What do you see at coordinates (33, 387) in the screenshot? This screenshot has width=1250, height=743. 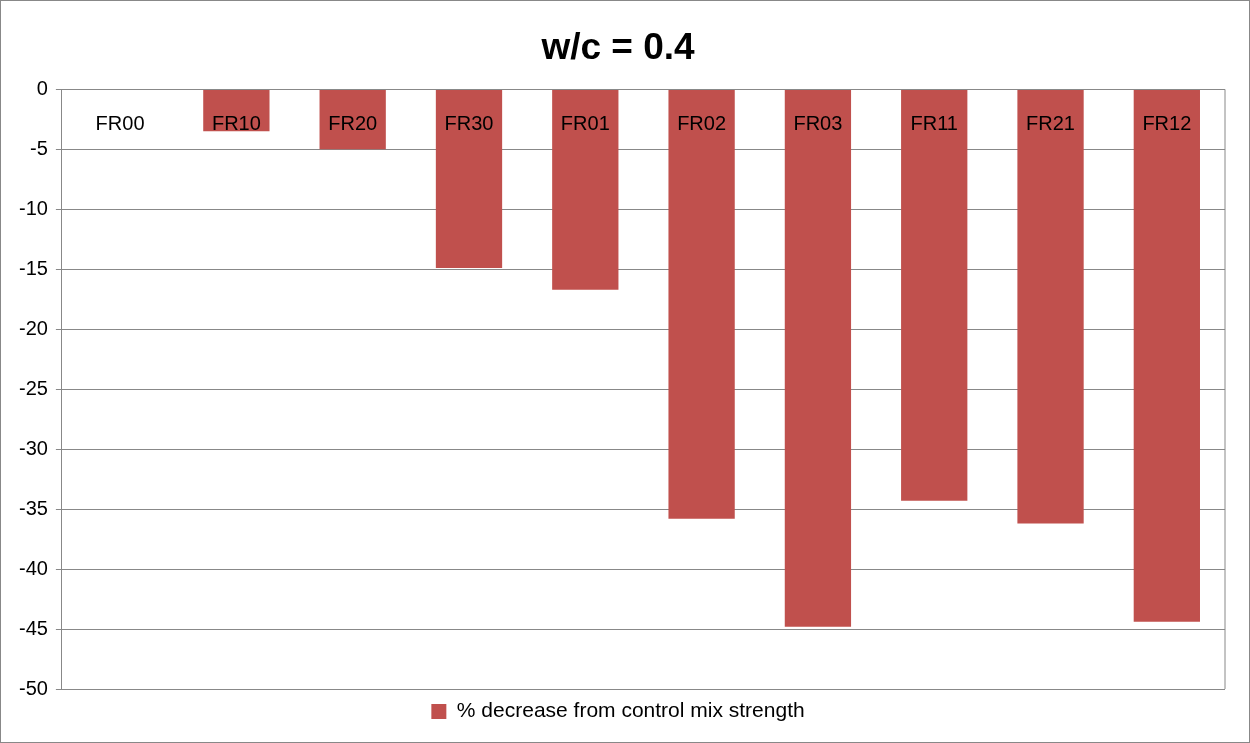 I see `y-tick-label: -25` at bounding box center [33, 387].